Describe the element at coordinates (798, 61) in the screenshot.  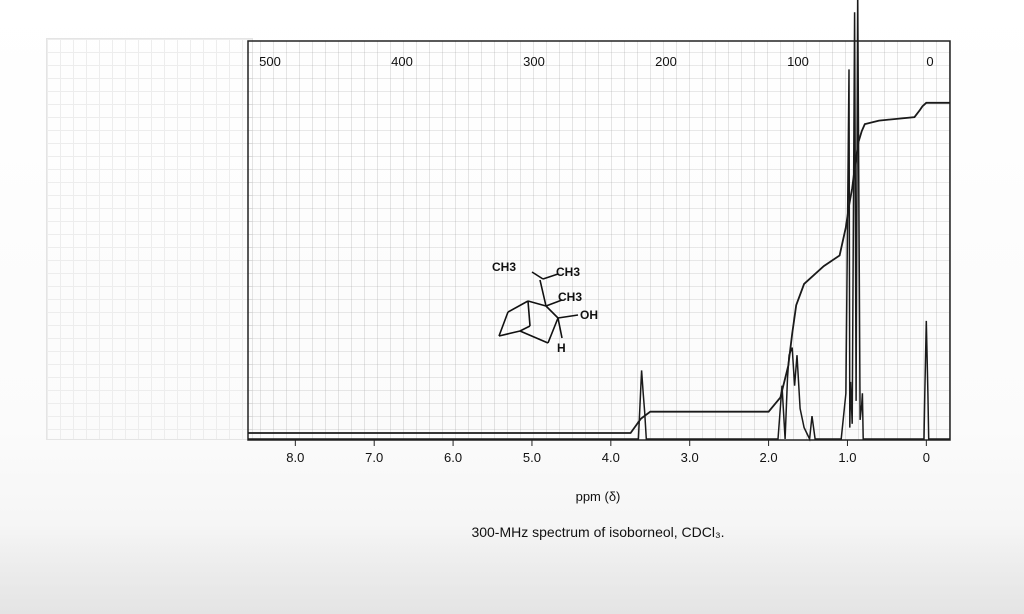
I see `integral-tick-label: 100` at that location.